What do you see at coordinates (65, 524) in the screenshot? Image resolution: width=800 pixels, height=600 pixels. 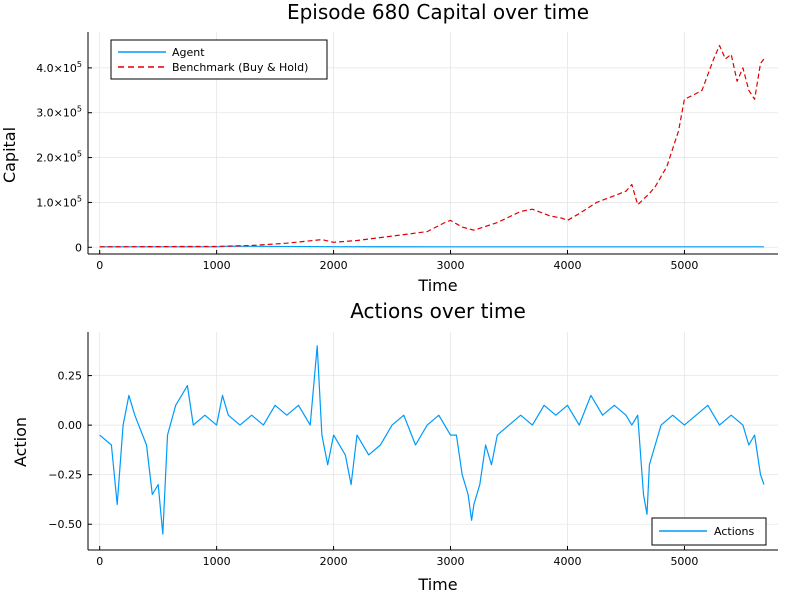 I see `y-tick-label: −0.50` at bounding box center [65, 524].